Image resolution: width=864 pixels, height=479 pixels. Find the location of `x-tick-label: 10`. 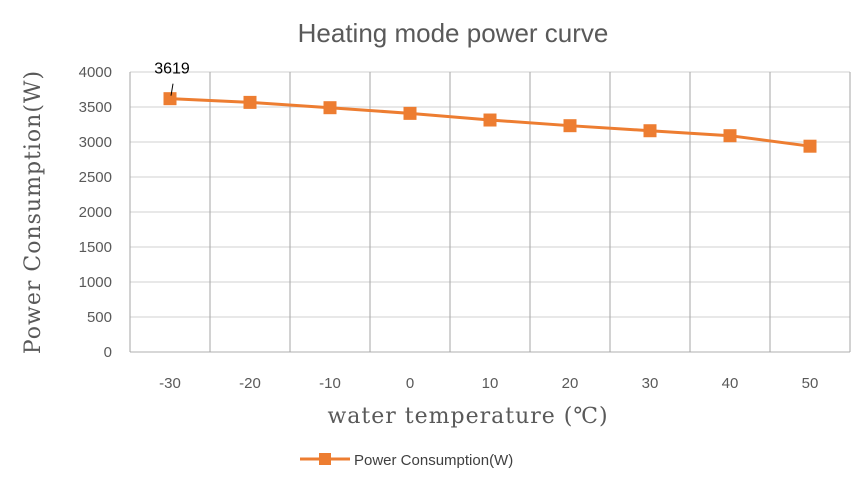

x-tick-label: 10 is located at coordinates (490, 383).